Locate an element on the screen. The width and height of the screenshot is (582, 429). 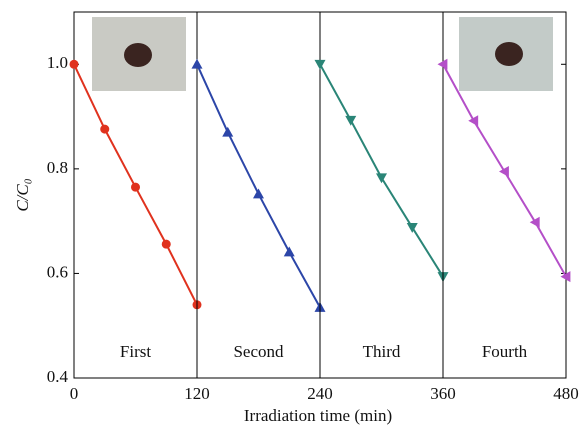
y-tick-label: 1.0 is located at coordinates (57, 62).